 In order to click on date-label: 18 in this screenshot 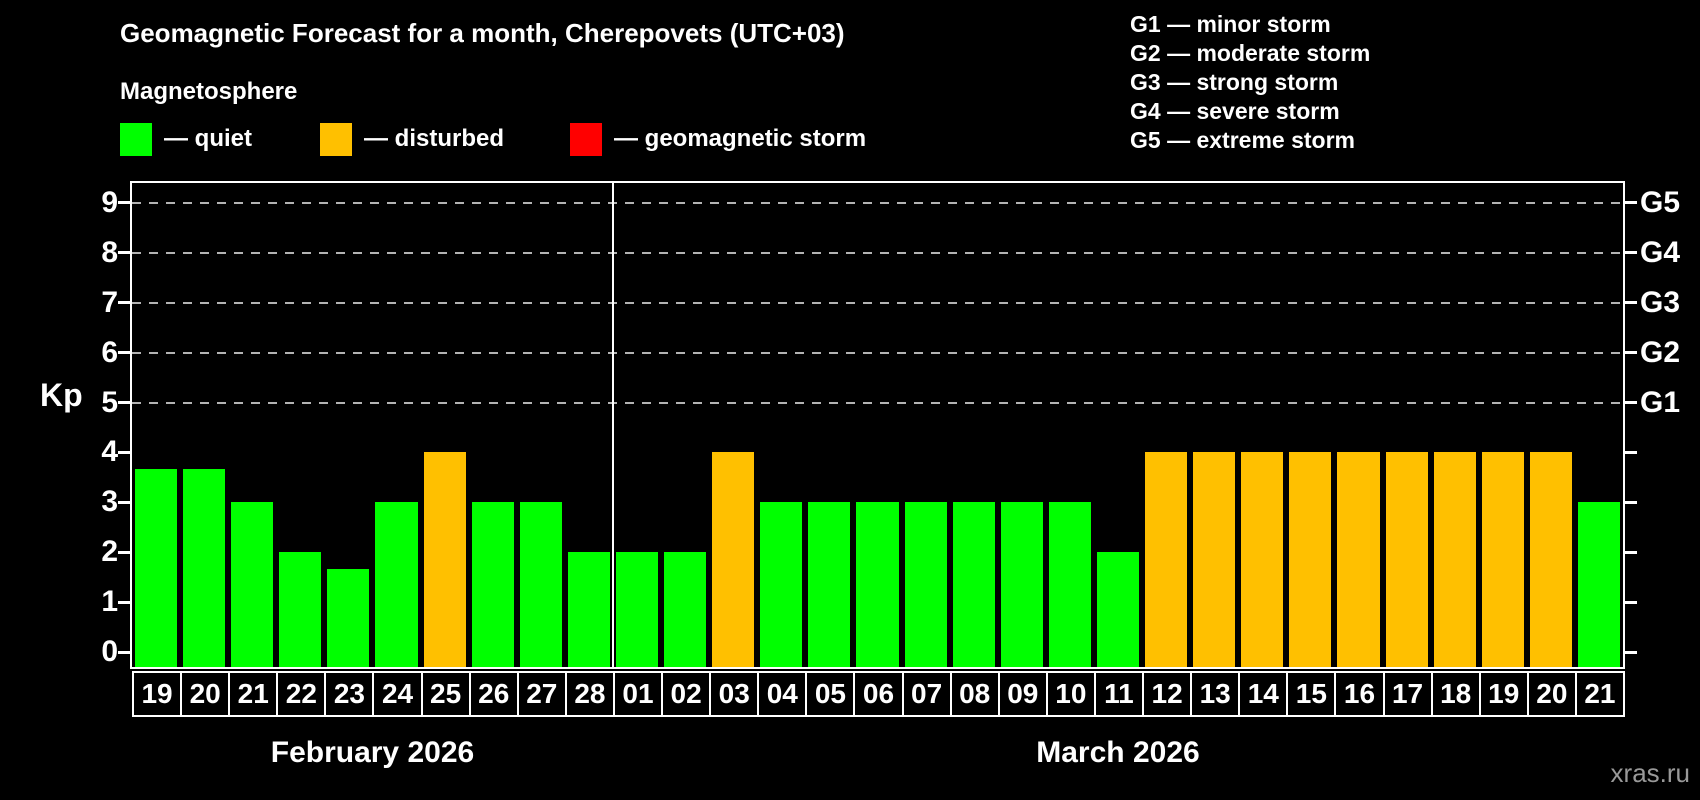, I will do `click(1455, 694)`.